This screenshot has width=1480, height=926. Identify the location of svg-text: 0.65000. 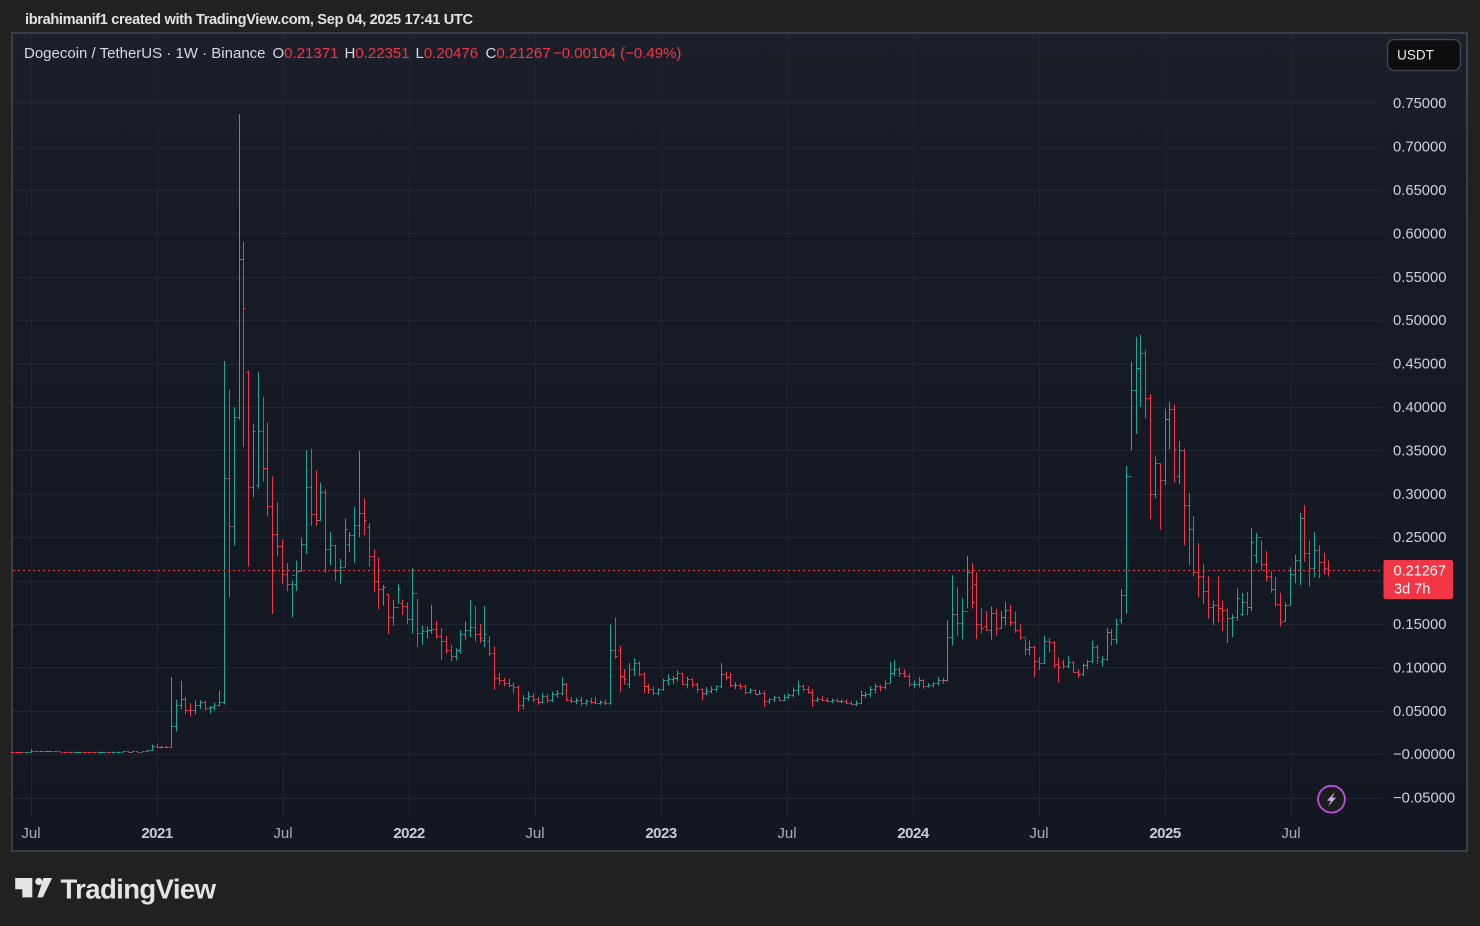
(1420, 191).